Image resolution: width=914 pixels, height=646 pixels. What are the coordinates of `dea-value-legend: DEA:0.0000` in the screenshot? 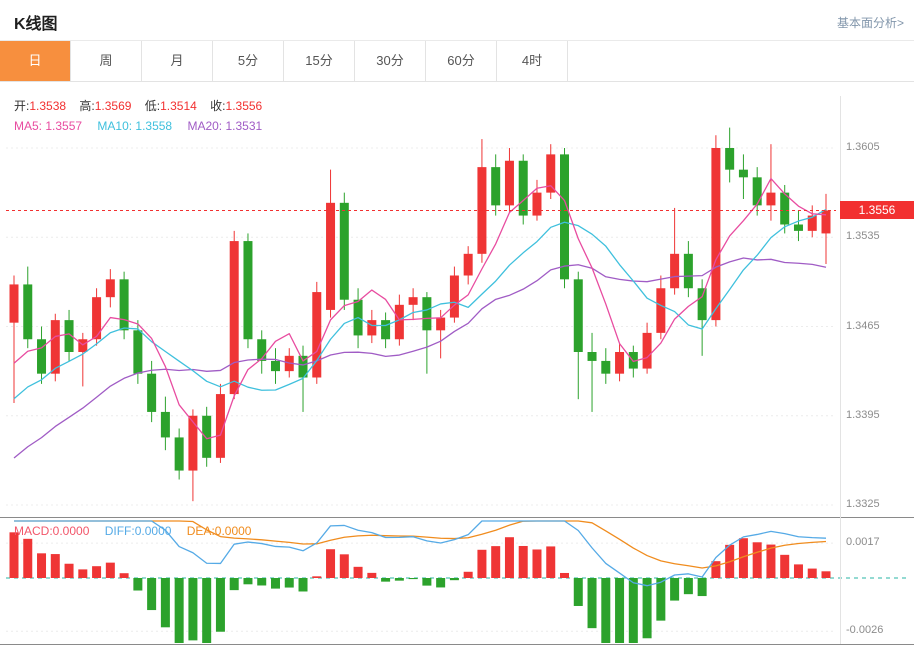 It's located at (219, 531).